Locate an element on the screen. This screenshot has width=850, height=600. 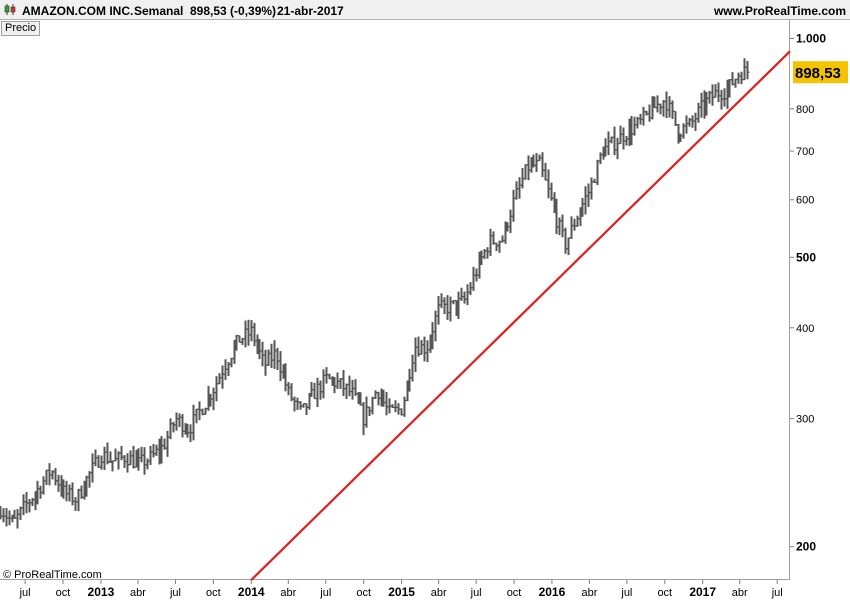
y-tick-label: 800 is located at coordinates (805, 110).